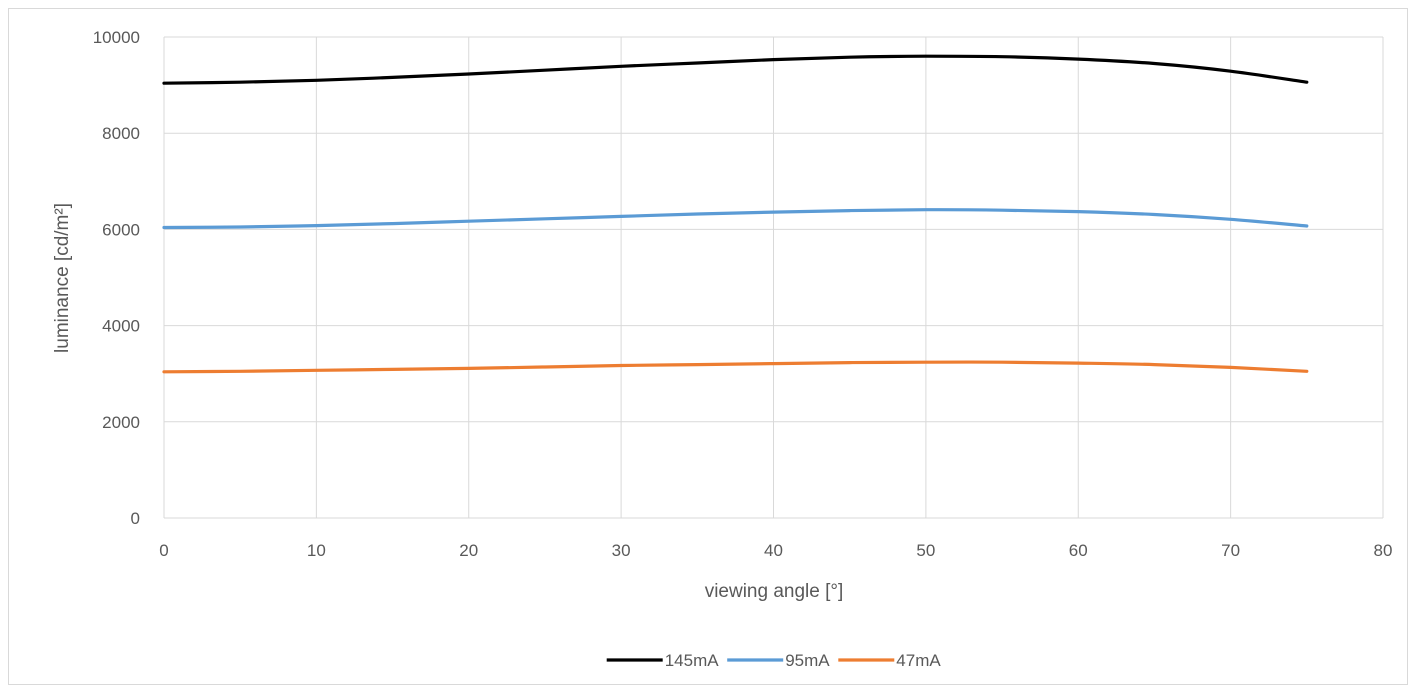  Describe the element at coordinates (774, 591) in the screenshot. I see `x-axis-title: viewing angle [°]` at that location.